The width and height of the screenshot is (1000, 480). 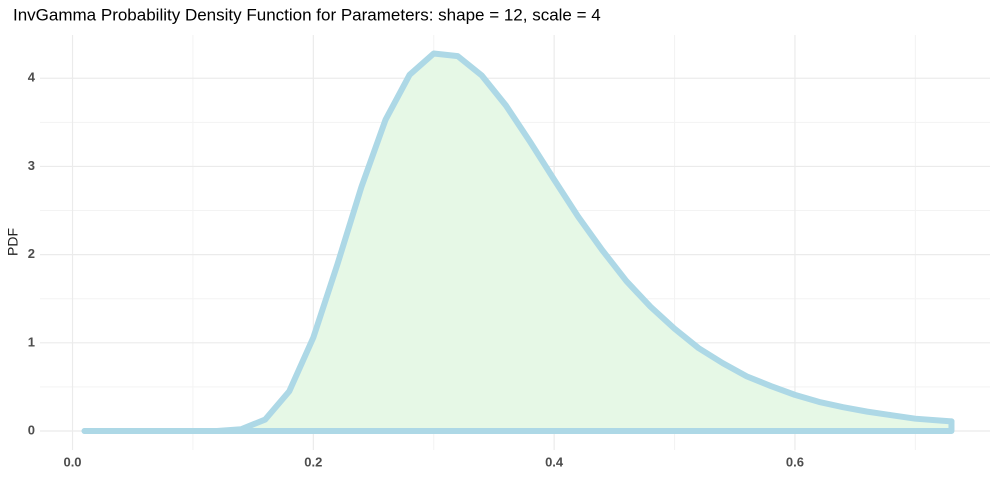 What do you see at coordinates (518, 426) in the screenshot?
I see `baseline` at bounding box center [518, 426].